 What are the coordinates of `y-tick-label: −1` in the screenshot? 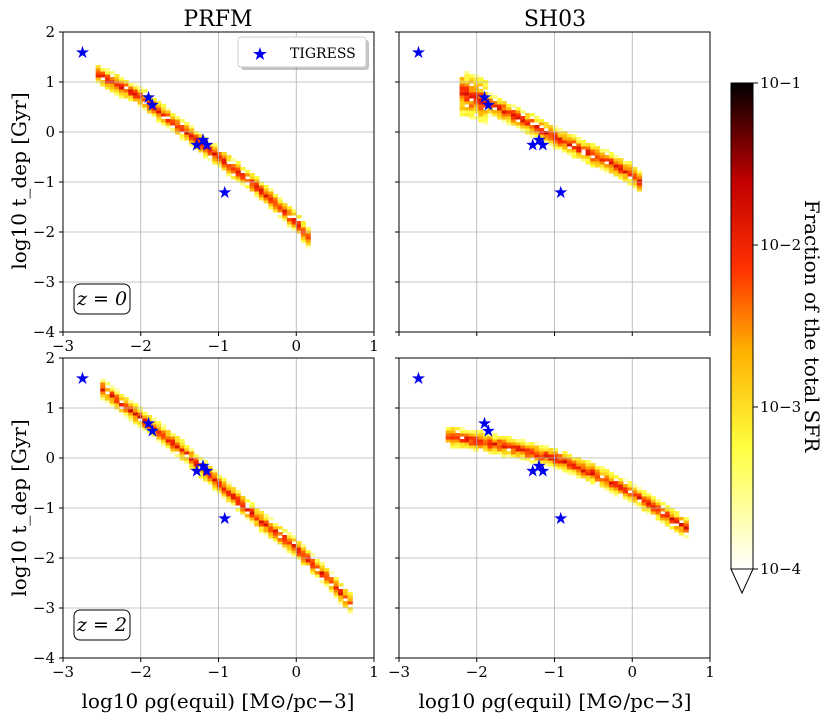 It's located at (44, 182).